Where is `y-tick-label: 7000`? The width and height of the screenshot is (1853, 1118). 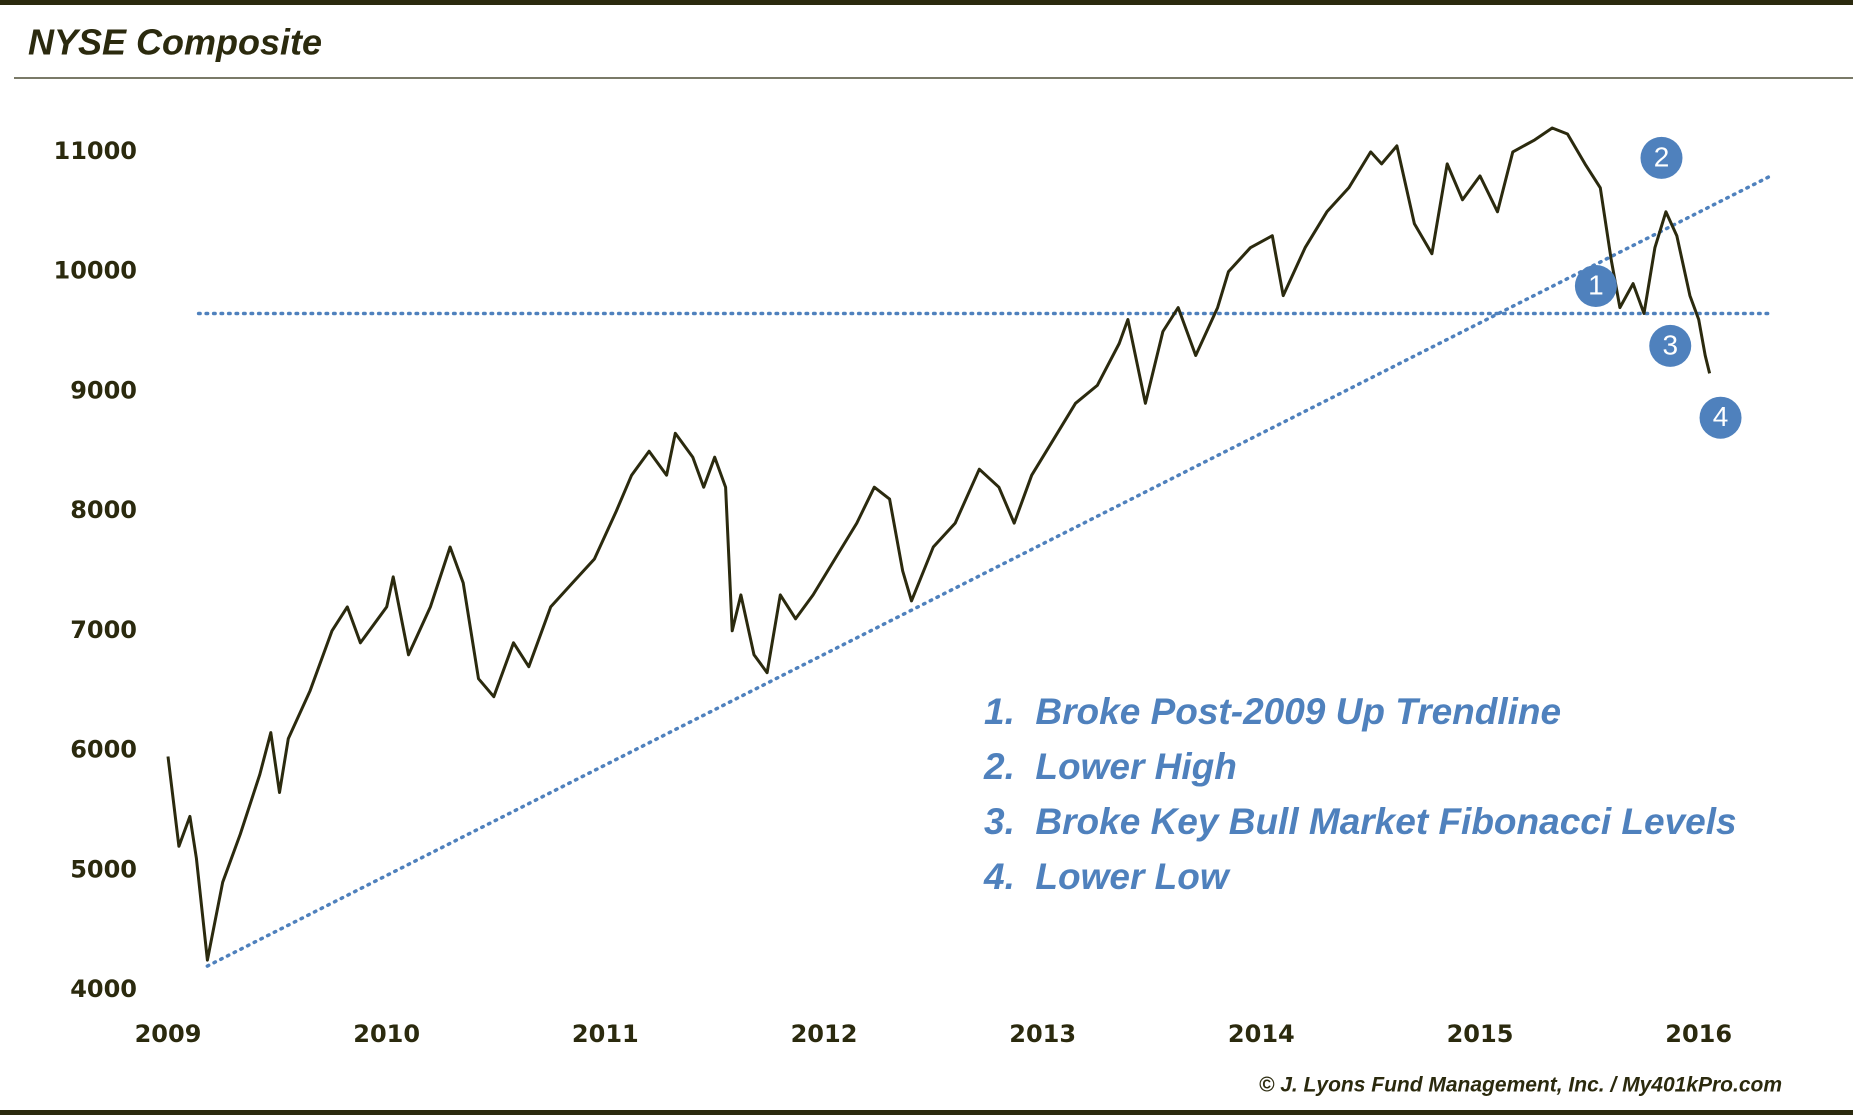
y-tick-label: 7000 is located at coordinates (103, 630).